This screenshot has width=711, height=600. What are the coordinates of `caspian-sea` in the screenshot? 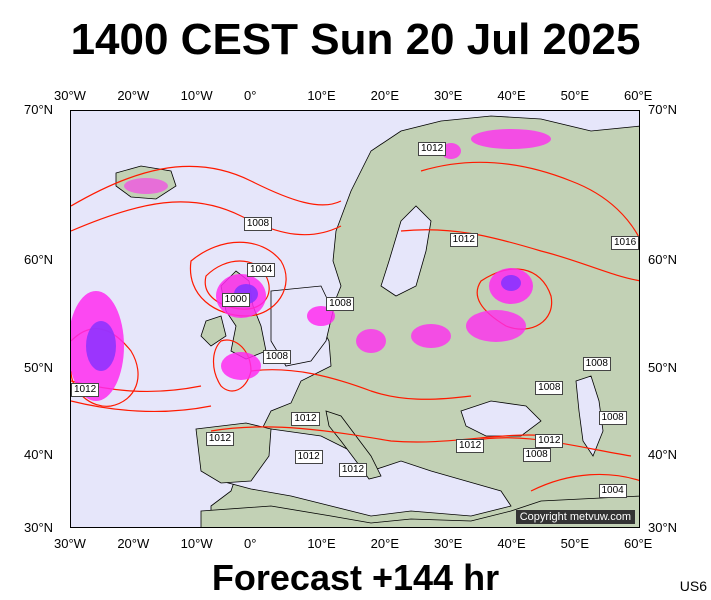 It's located at (589, 416).